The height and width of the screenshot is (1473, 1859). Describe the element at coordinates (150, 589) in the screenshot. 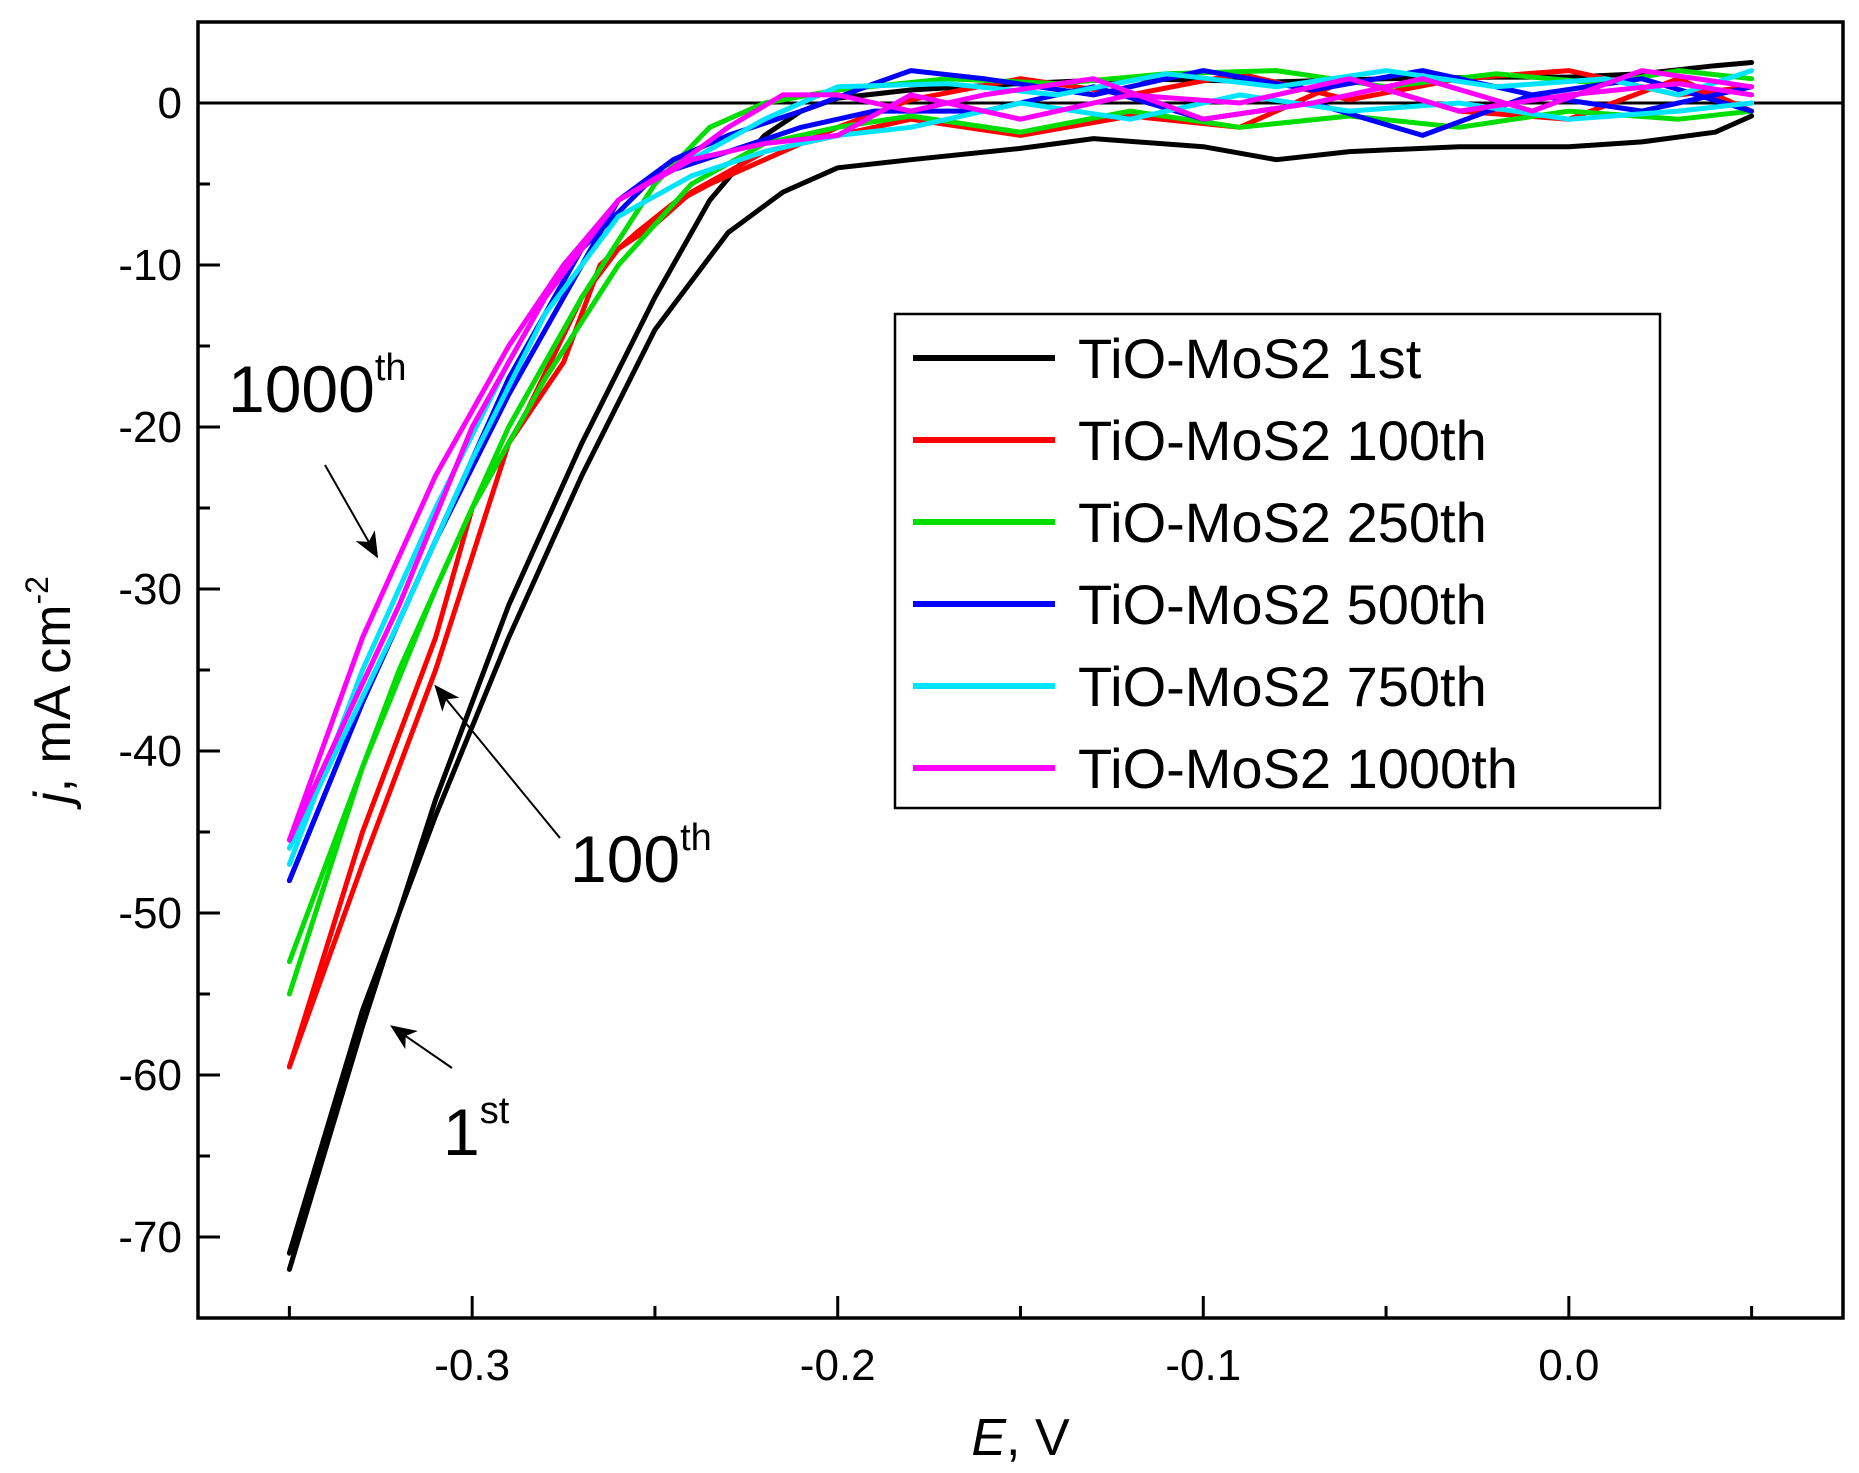

I see `y-tick-label: -30` at that location.